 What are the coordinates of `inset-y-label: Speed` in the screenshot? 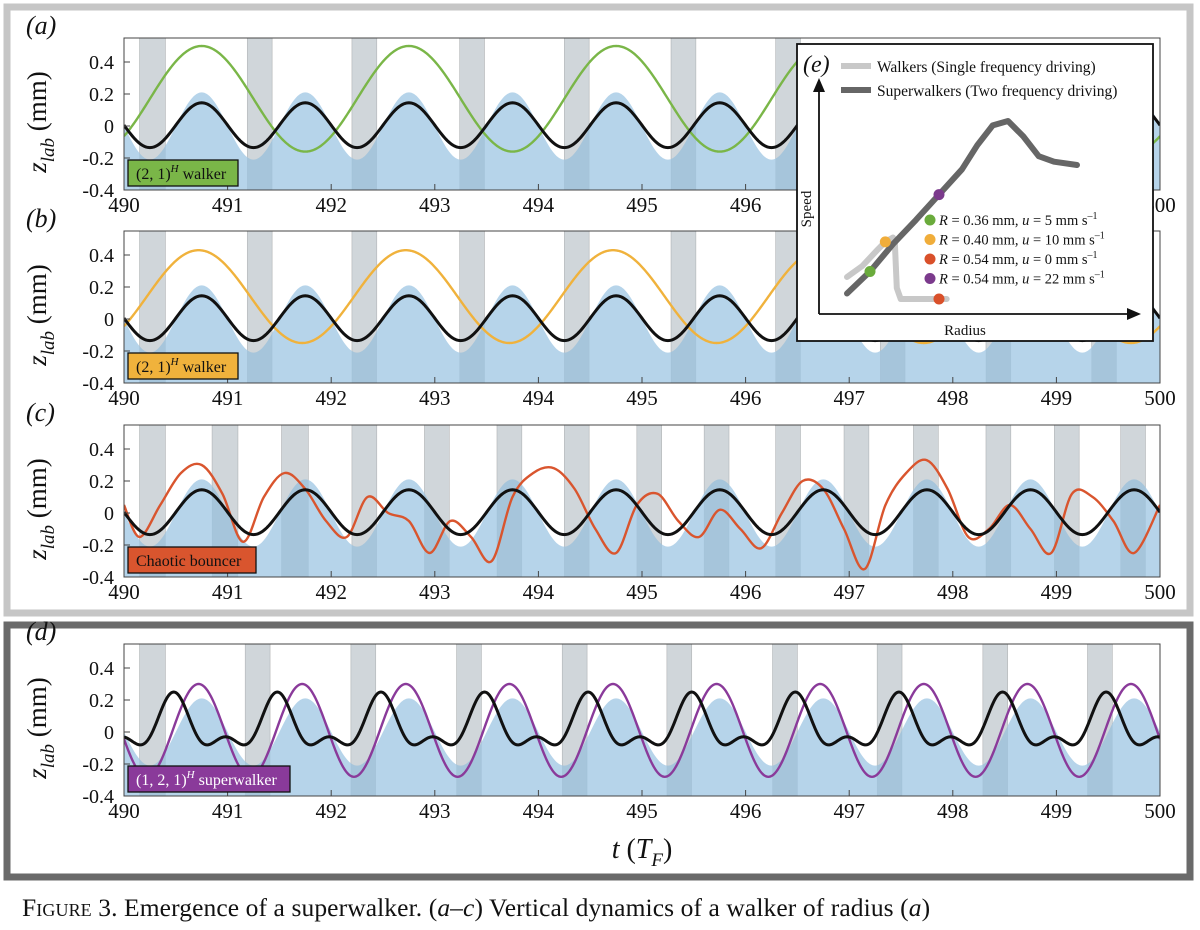 It's located at (807, 208).